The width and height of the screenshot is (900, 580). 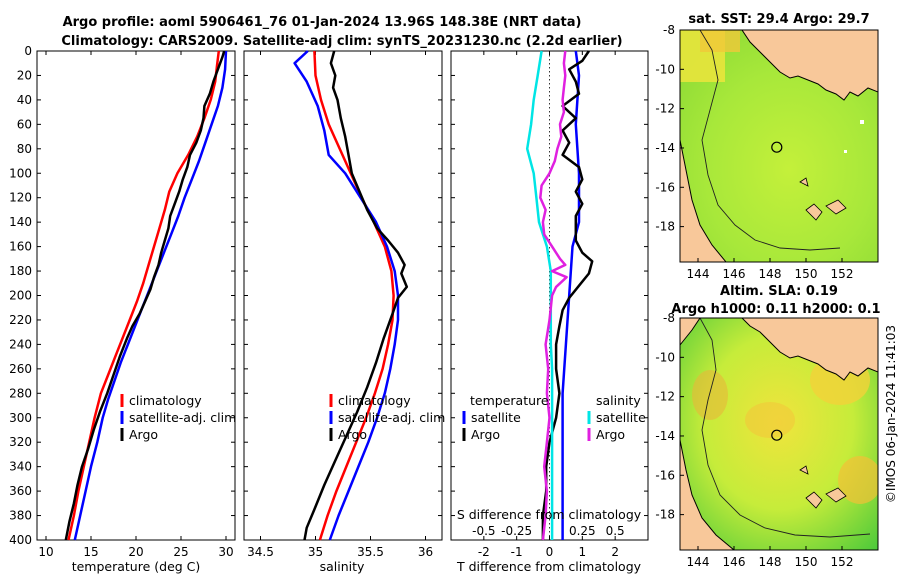 I want to click on depth-tick-label: 220, so click(x=20, y=320).